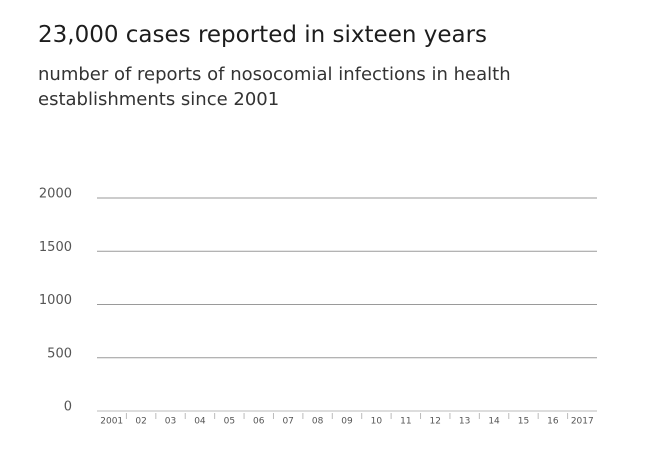 This screenshot has height=456, width=648. What do you see at coordinates (55, 194) in the screenshot?
I see `y-tick-label: 2000` at bounding box center [55, 194].